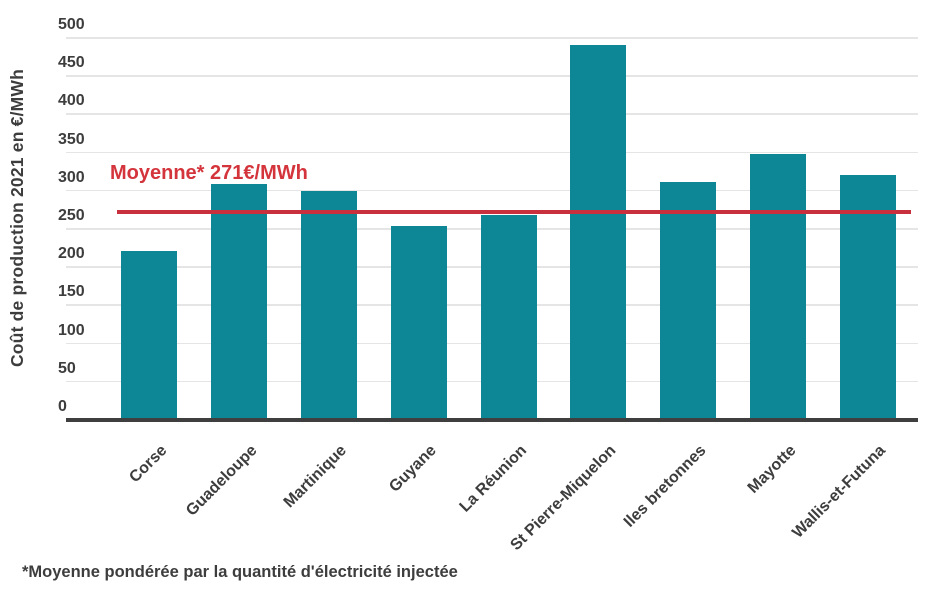  I want to click on y-tick-label-400: 400, so click(71, 101).